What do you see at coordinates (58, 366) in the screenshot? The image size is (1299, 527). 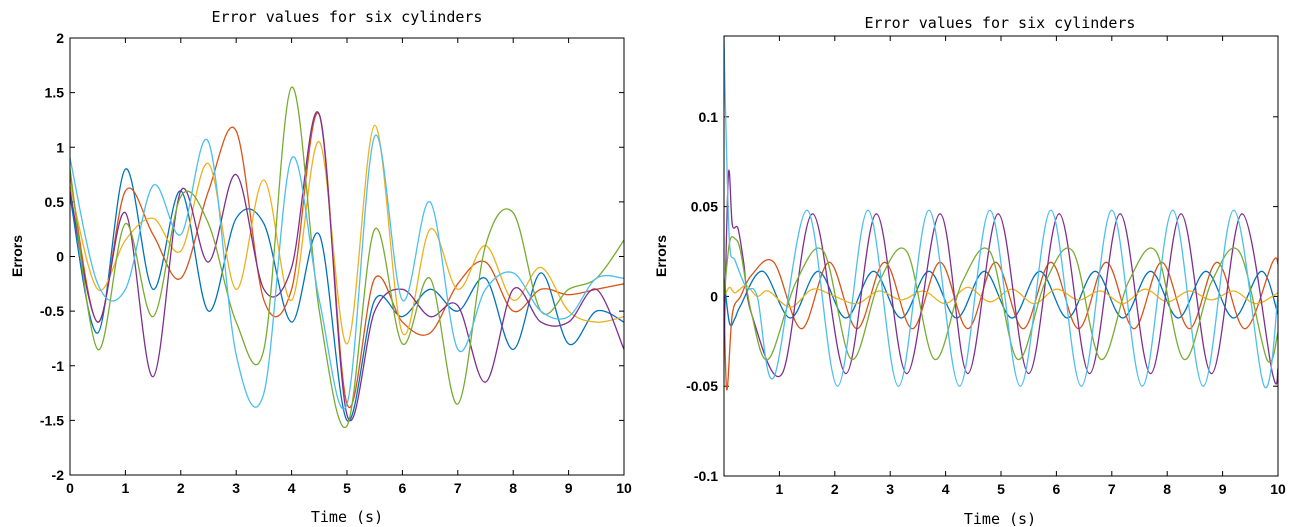 I see `y-tick-label: -1` at bounding box center [58, 366].